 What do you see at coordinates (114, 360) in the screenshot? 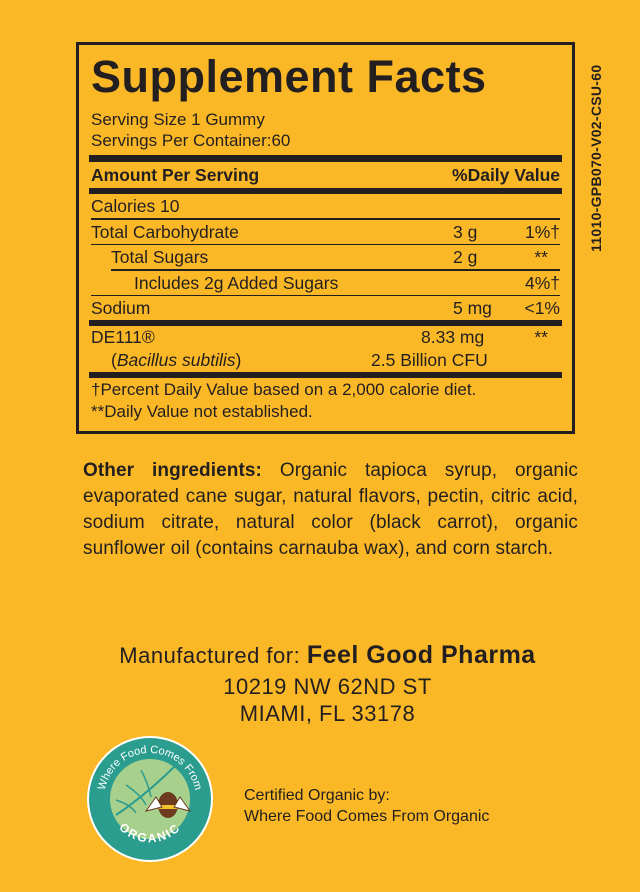
I see `paren: (` at bounding box center [114, 360].